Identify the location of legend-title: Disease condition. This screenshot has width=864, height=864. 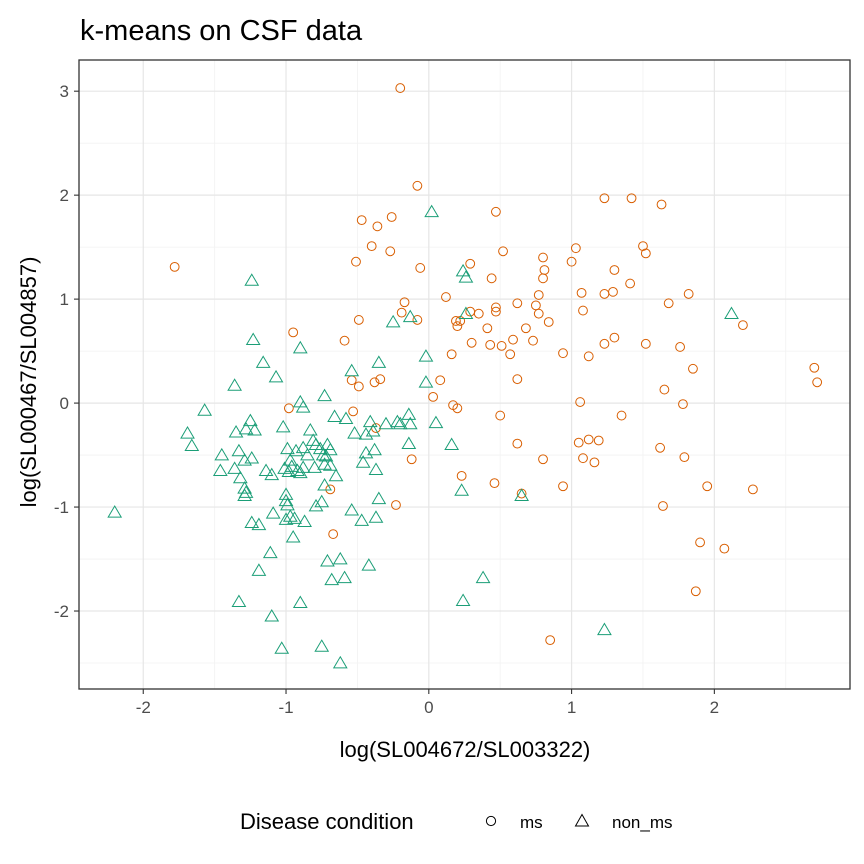
(327, 821).